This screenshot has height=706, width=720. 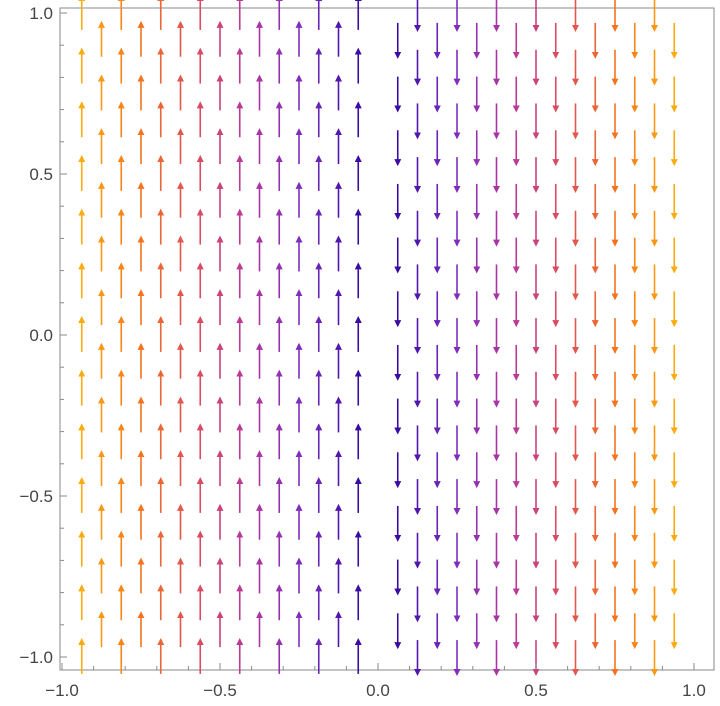 What do you see at coordinates (220, 690) in the screenshot?
I see `x-tick-label: −0.5` at bounding box center [220, 690].